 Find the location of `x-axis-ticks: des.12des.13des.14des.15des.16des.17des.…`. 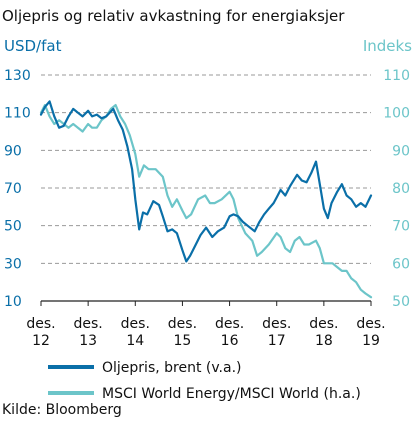

x-axis-ticks: des.12des.13des.14des.15des.16des.17des.… is located at coordinates (206, 325).